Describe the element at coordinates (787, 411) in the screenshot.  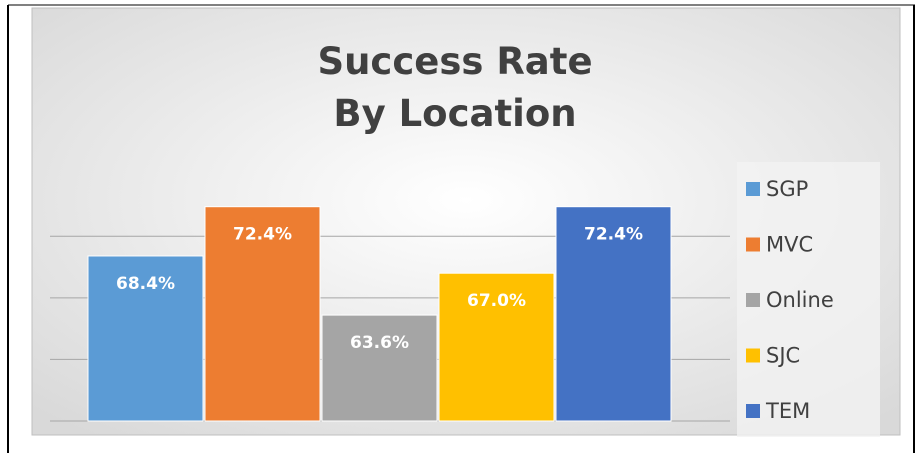
I see `legend-label: TEM` at that location.